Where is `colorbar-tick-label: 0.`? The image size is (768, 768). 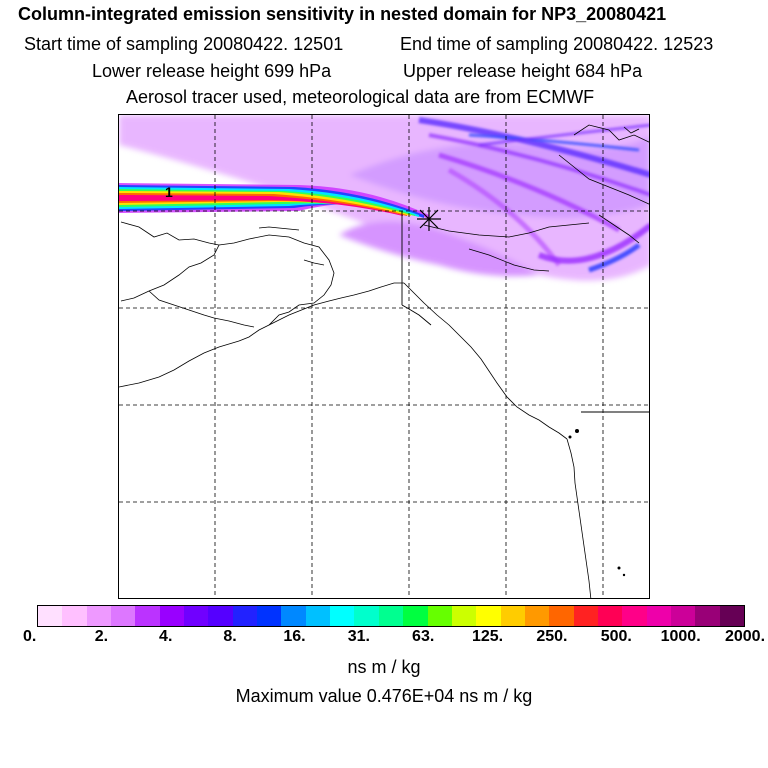 colorbar-tick-label: 0. is located at coordinates (30, 636).